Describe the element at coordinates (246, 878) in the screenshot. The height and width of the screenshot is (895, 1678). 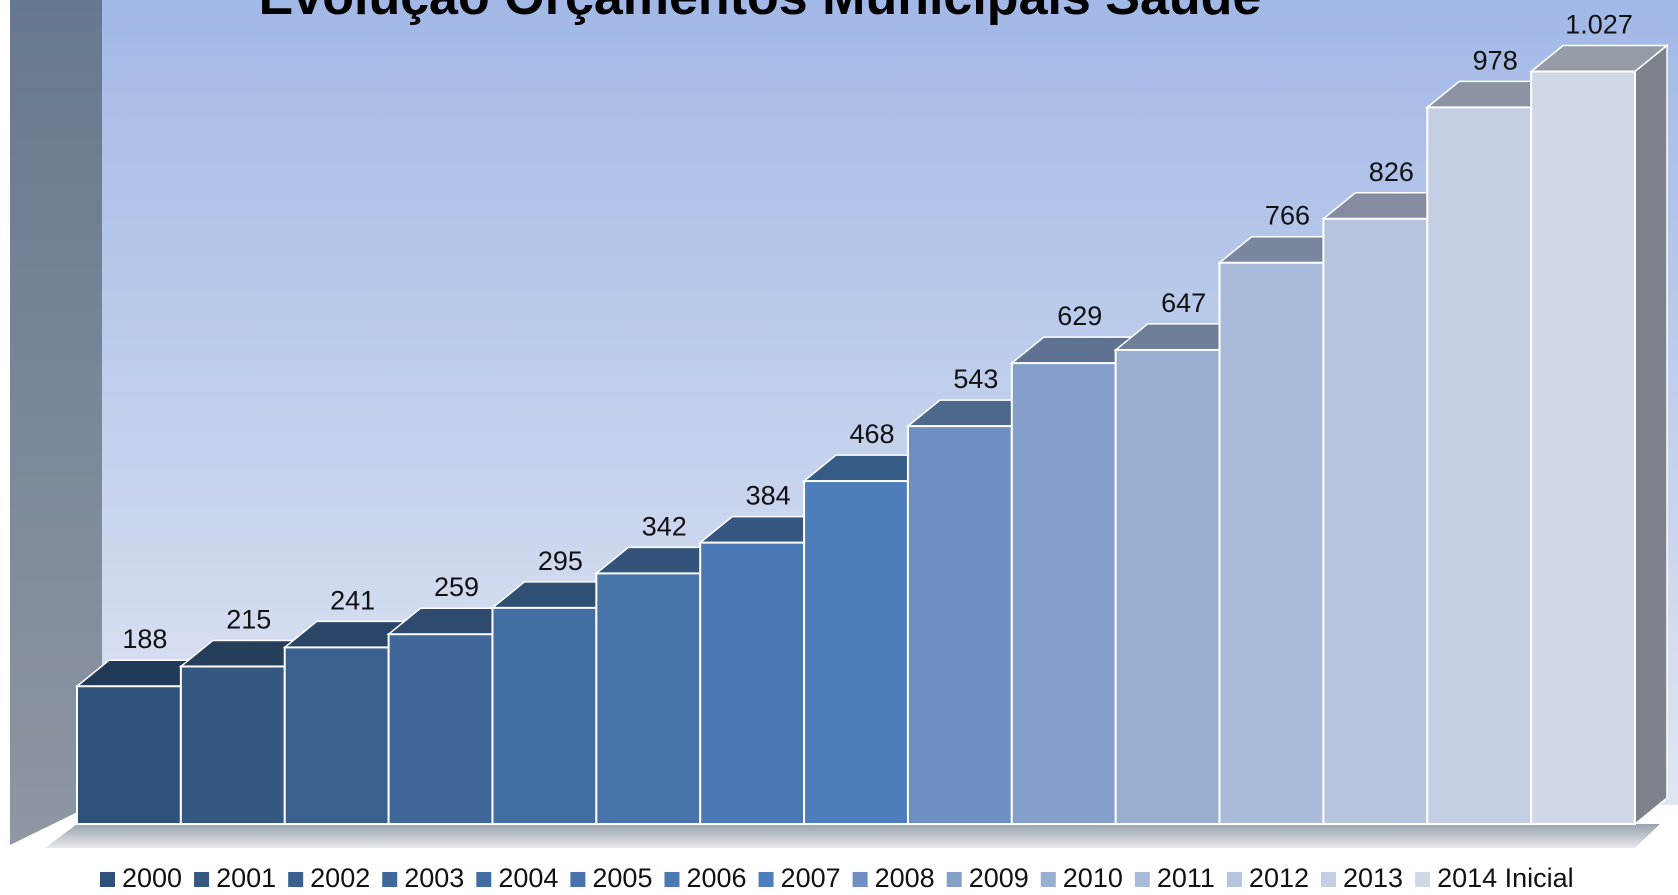
I see `legend-label: 2001` at that location.